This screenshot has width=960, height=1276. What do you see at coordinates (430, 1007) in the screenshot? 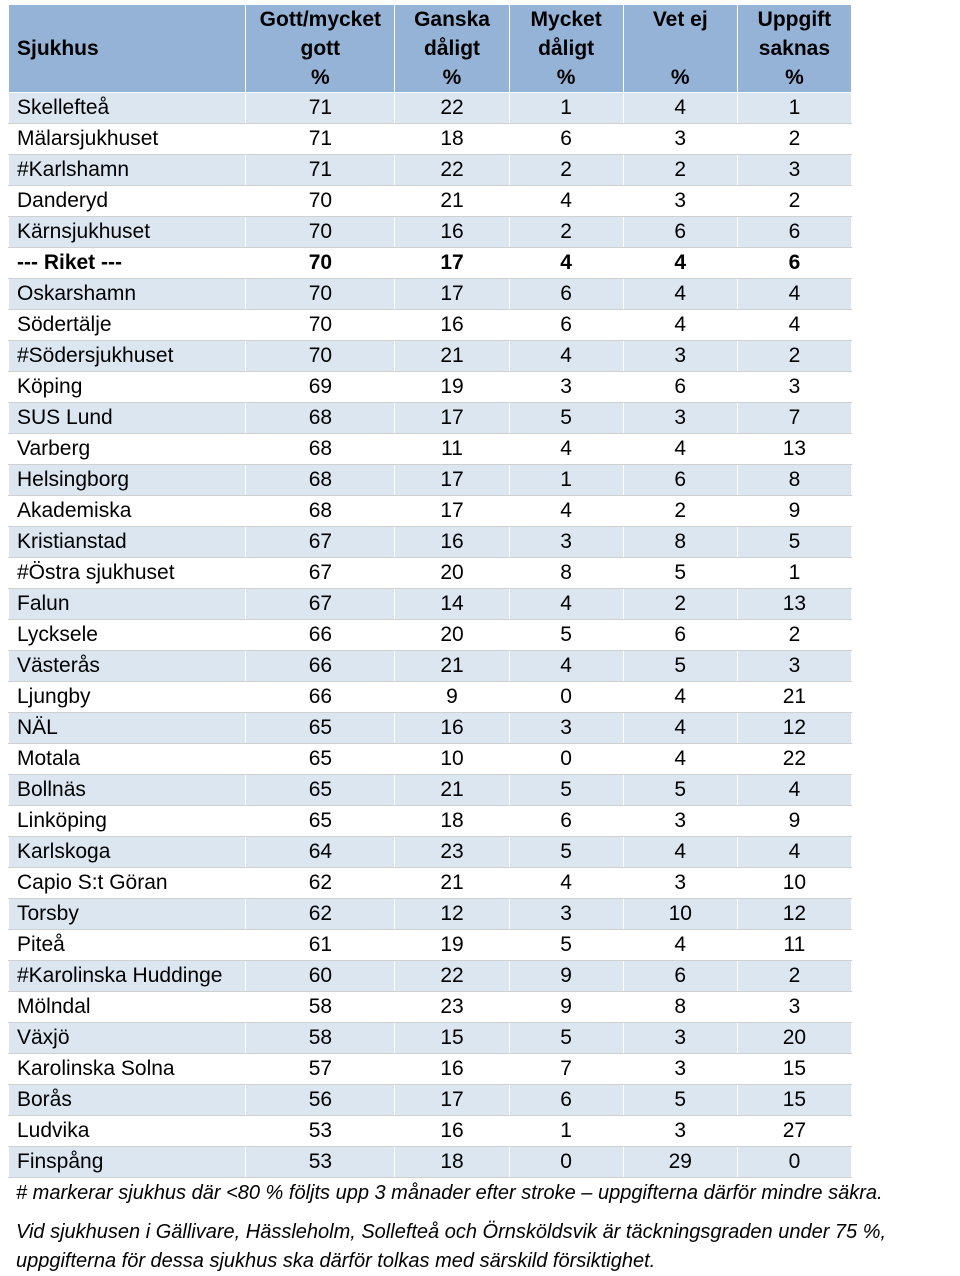
I see `table-row: Mölndal 58 23 9 8 3` at bounding box center [430, 1007].